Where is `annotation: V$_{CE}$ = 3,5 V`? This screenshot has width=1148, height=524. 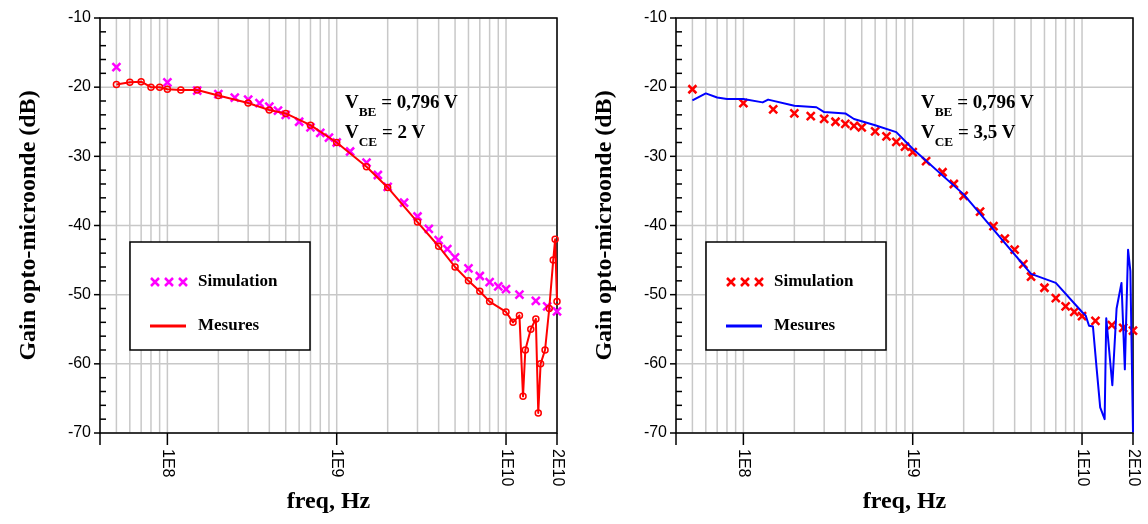 annotation: V$_{CE}$ = 3,5 V is located at coordinates (968, 135).